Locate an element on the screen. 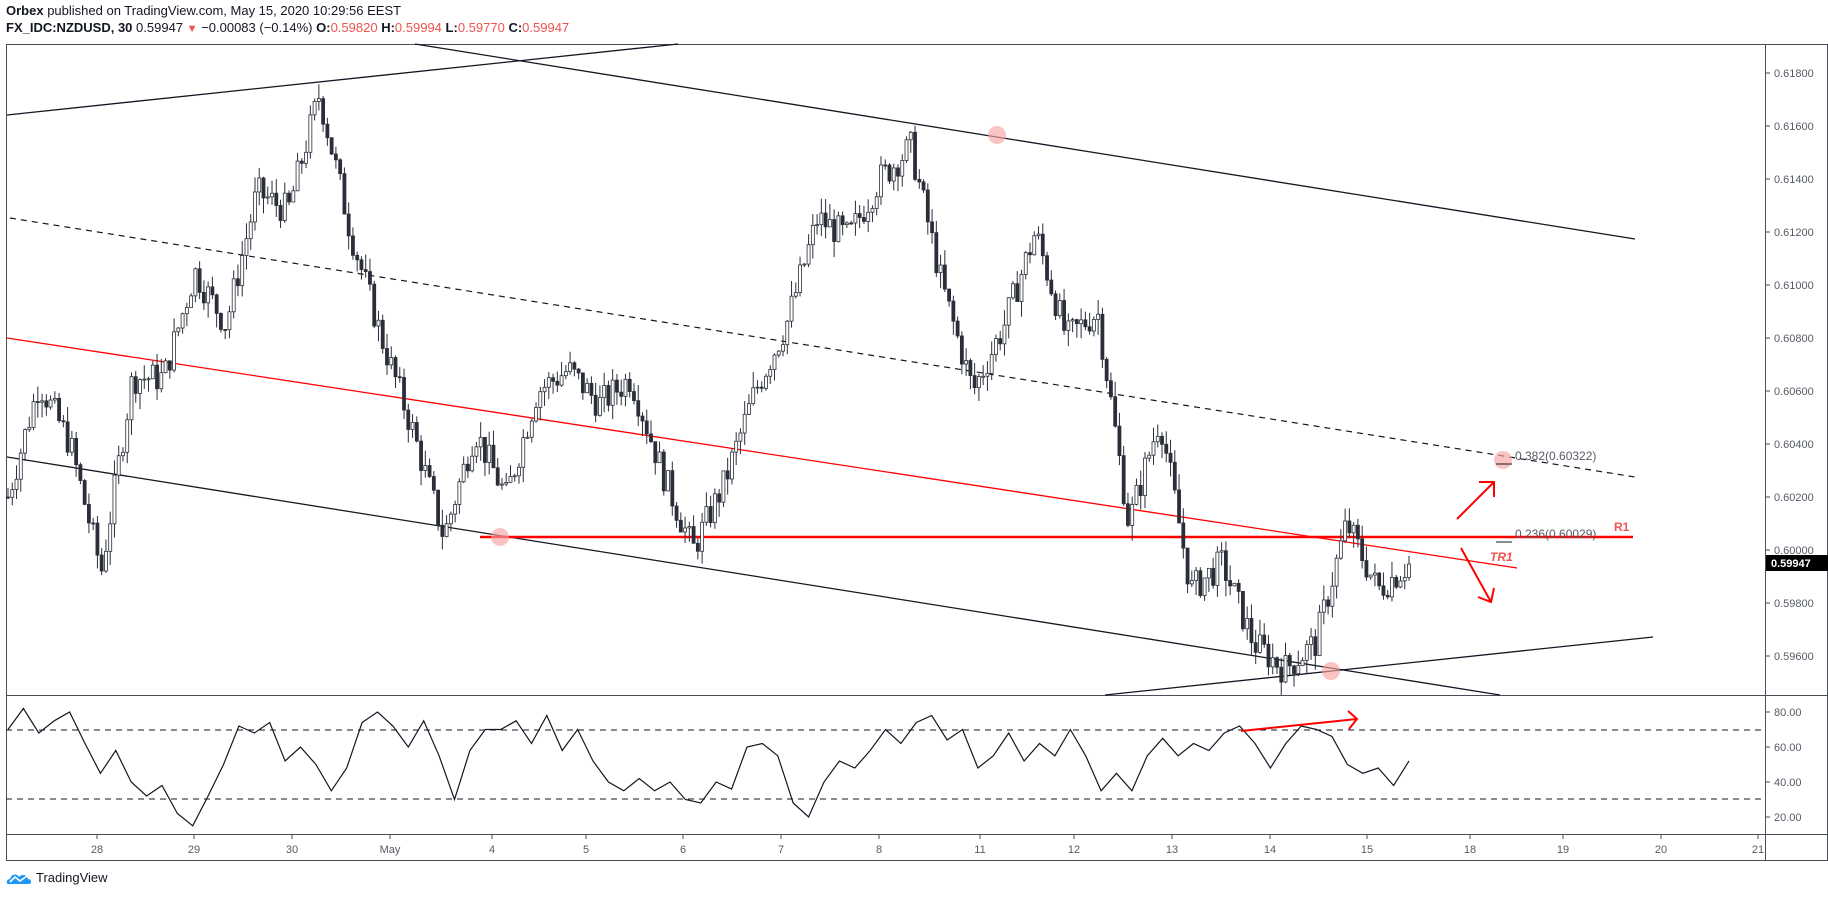 Image resolution: width=1828 pixels, height=898 pixels. rising-lower-right-line is located at coordinates (1379, 666).